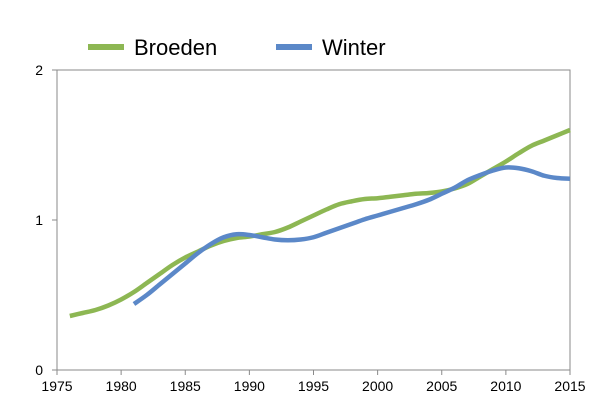  I want to click on legend-item-broeden: Broeden, so click(152, 47).